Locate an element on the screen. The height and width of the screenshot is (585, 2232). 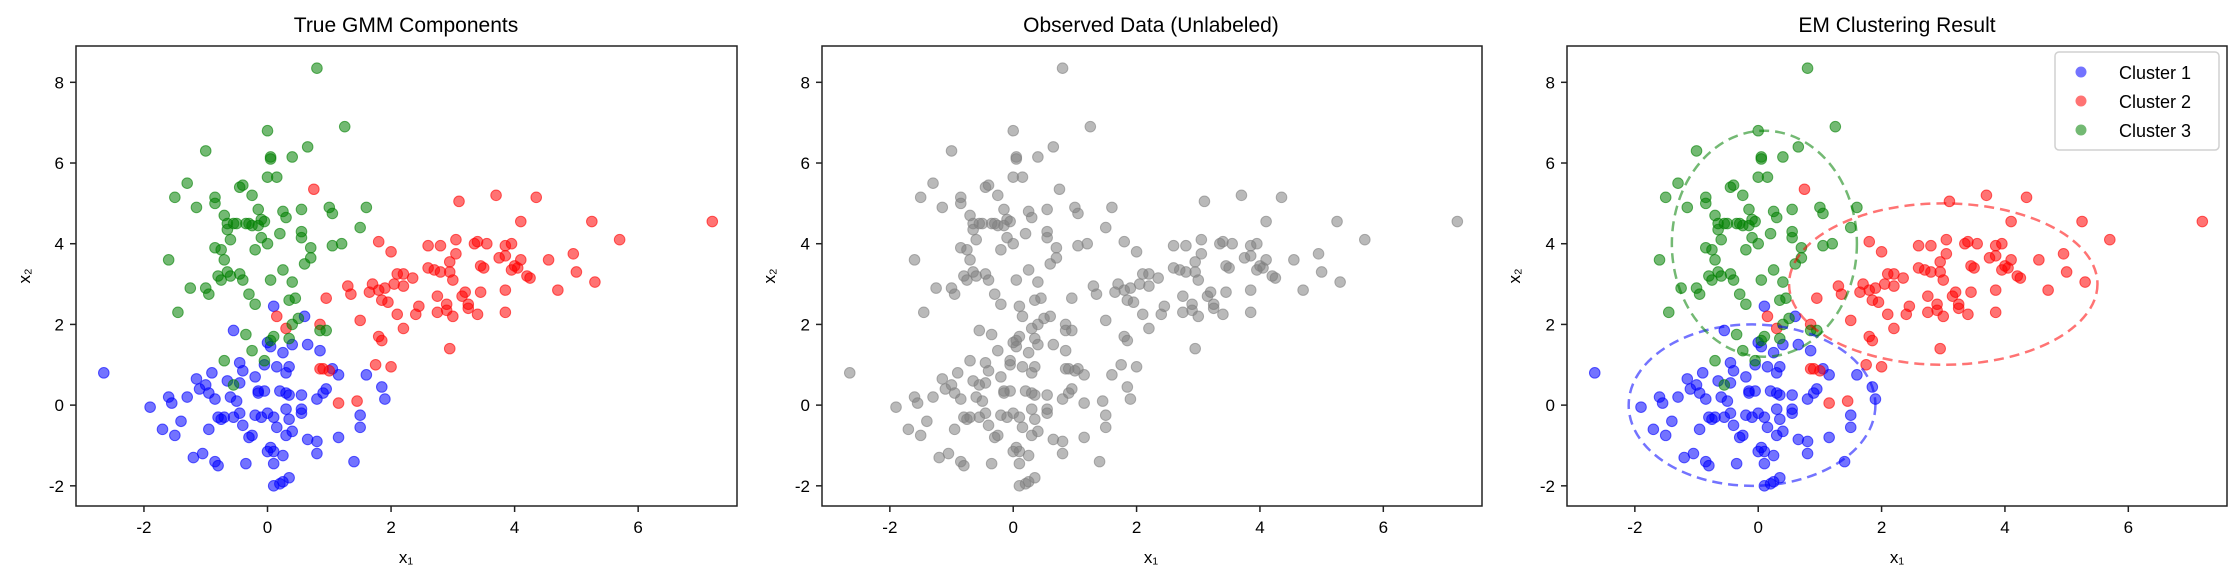
panel-title: True GMM Components is located at coordinates (406, 25).